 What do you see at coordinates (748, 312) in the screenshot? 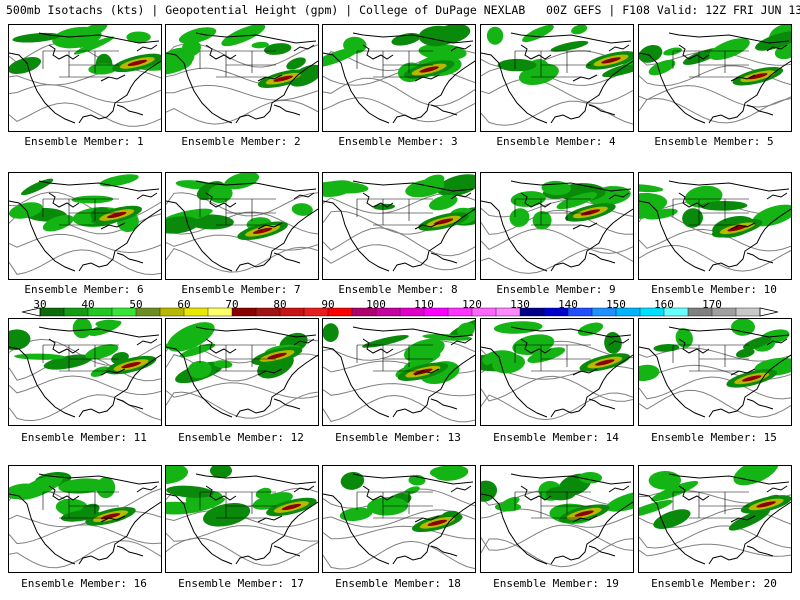
I see `colorbar-swatch` at bounding box center [748, 312].